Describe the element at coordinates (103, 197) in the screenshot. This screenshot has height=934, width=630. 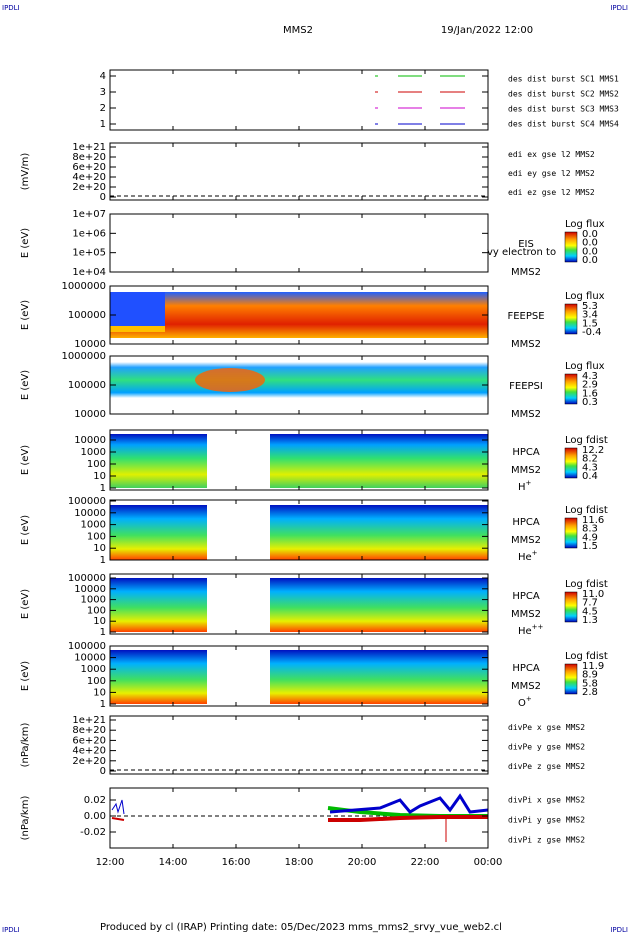
I see `y-tick-label: 0` at that location.